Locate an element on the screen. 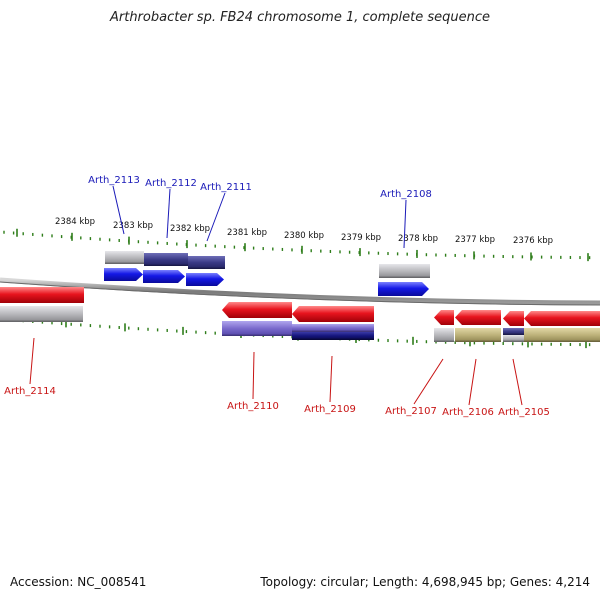  scale-label: 2384 kbp is located at coordinates (75, 222).